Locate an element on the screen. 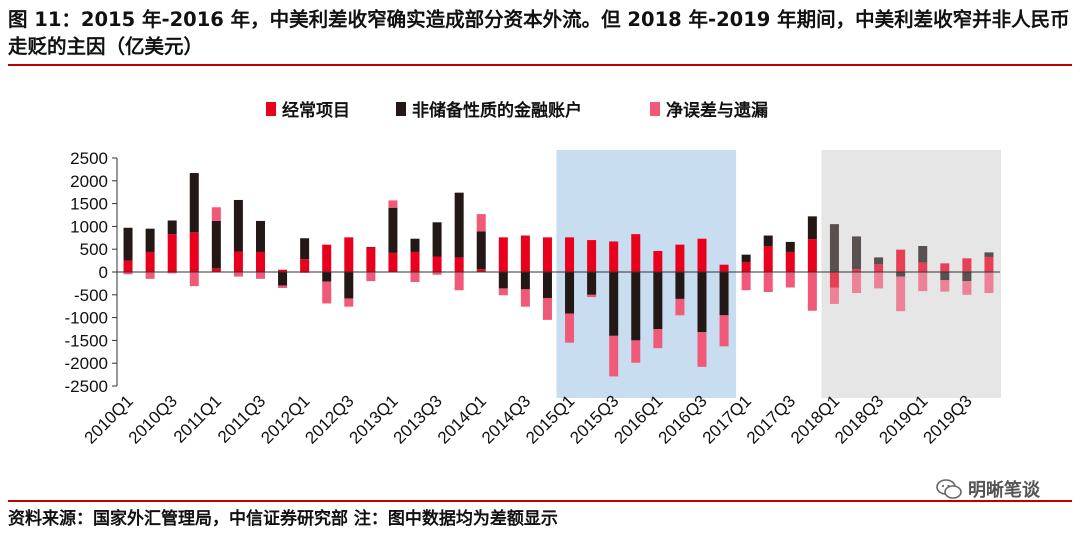 The height and width of the screenshot is (540, 1080). legend: 经常项目 非储备性质的金融账户 净误差与遗漏 is located at coordinates (517, 110).